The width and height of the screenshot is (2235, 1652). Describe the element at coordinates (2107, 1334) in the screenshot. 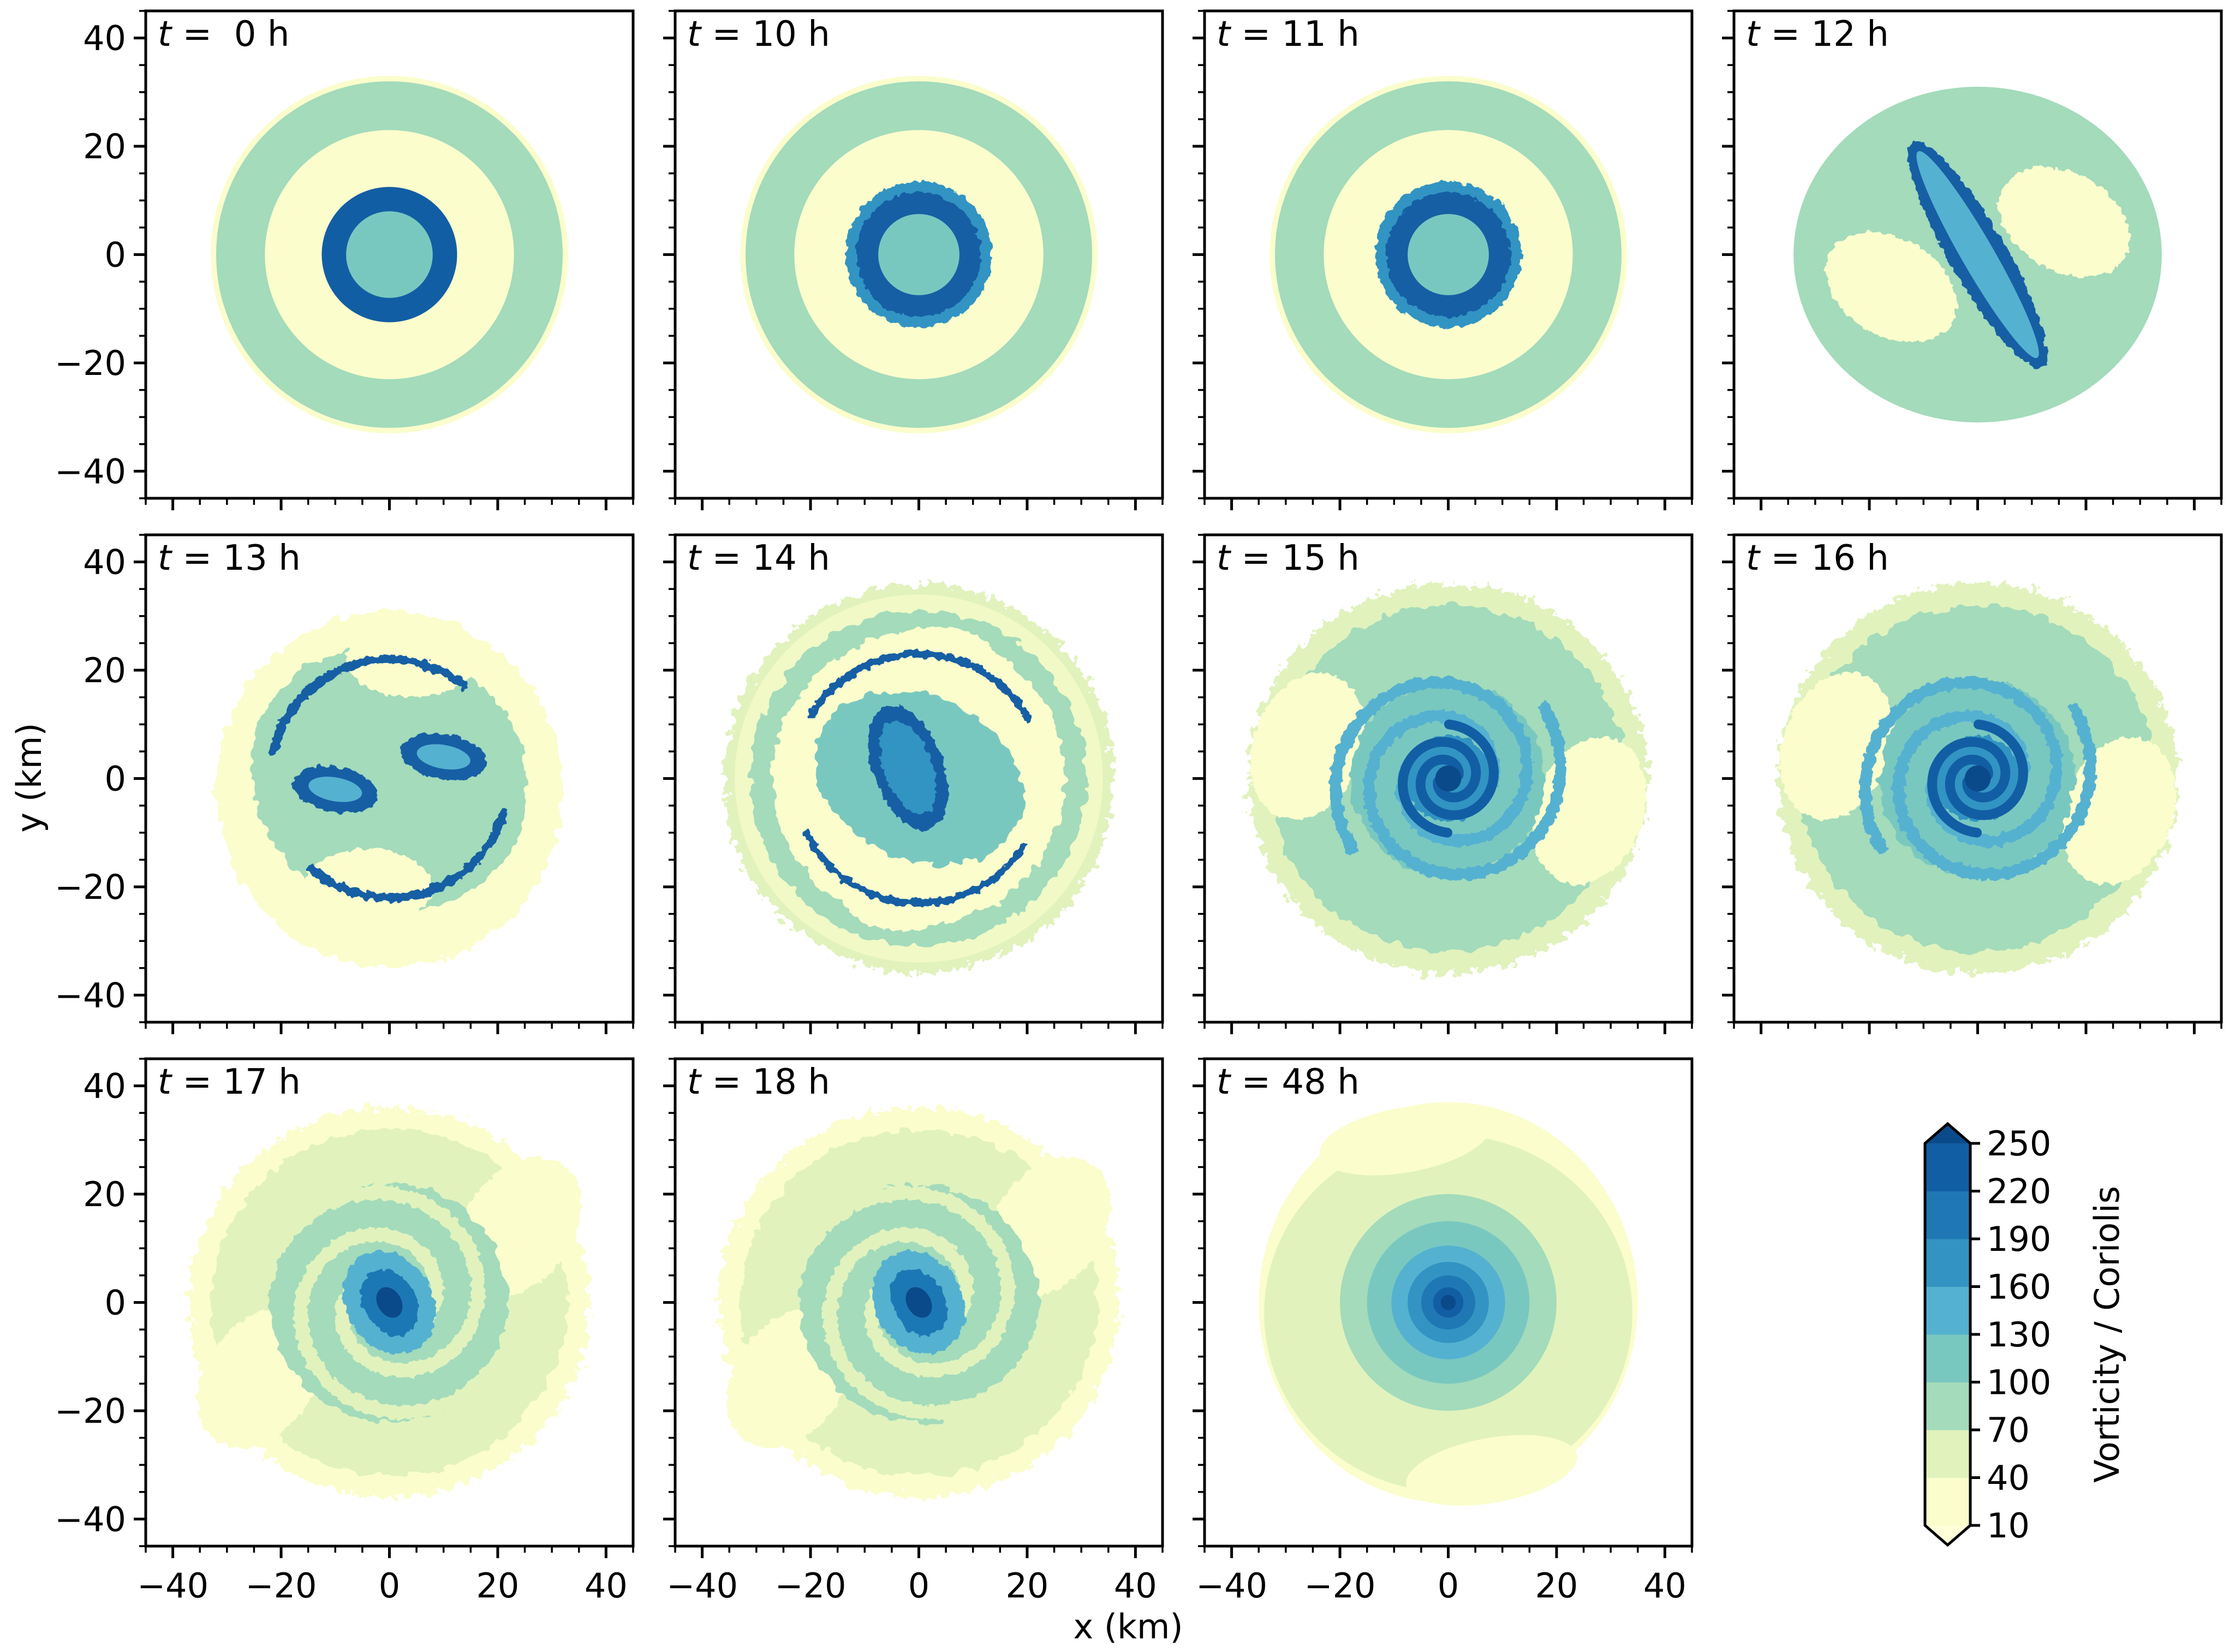

I see `colorbar-label: Vorticity / Coriolis` at that location.